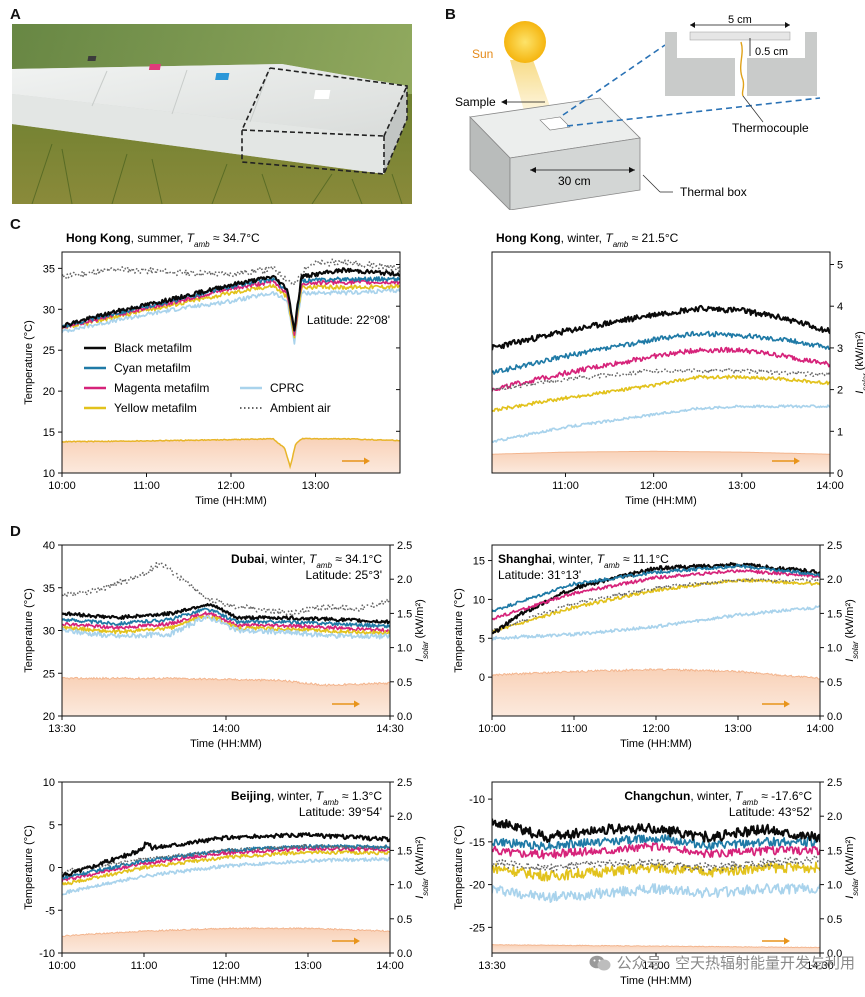 The width and height of the screenshot is (865, 997). I want to click on y-tick-label: 5, so click(52, 826).